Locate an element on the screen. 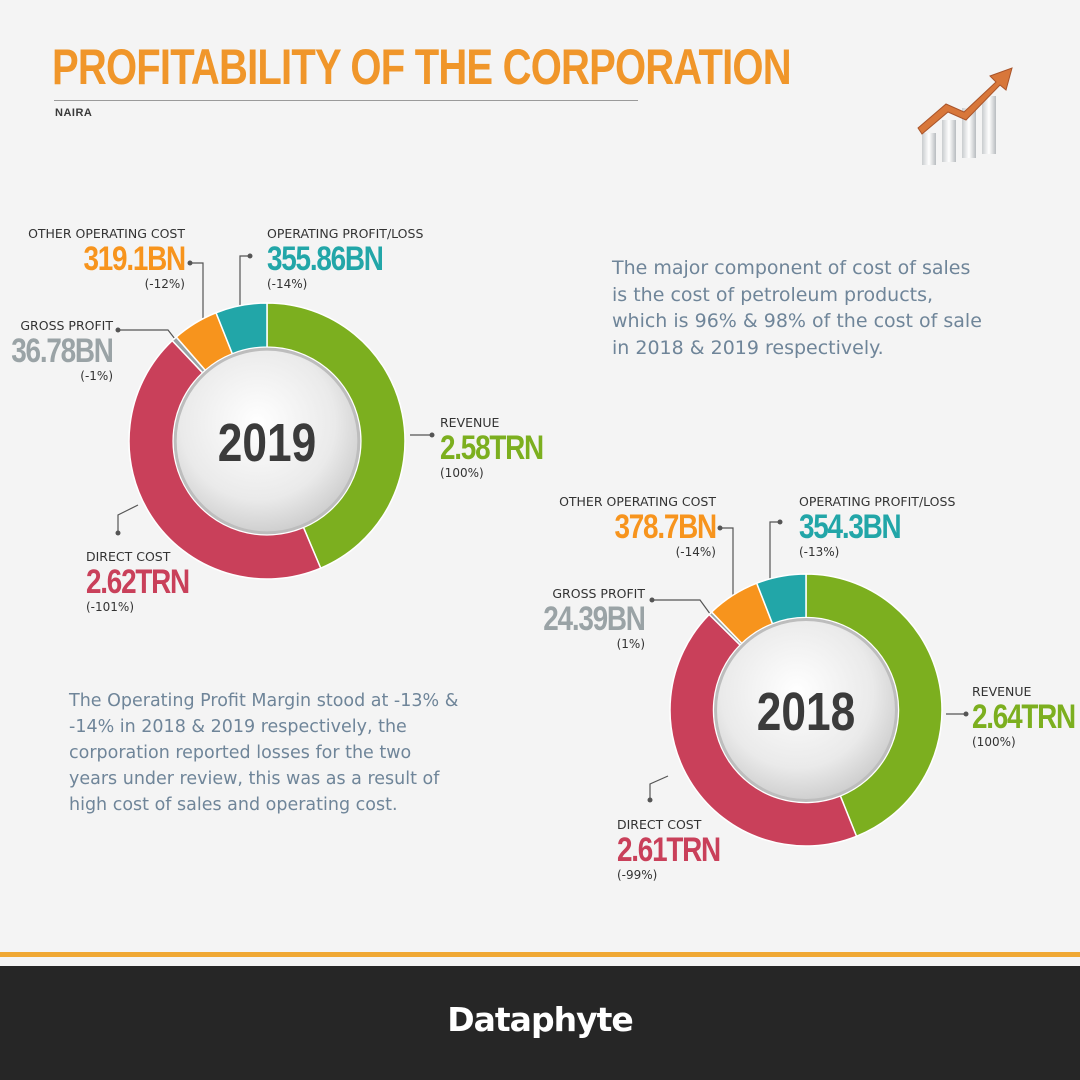 The height and width of the screenshot is (1080, 1080). label-other-operating-cost-2018: OTHER OPERATING COST 378.7BN (-14%) is located at coordinates (638, 527).